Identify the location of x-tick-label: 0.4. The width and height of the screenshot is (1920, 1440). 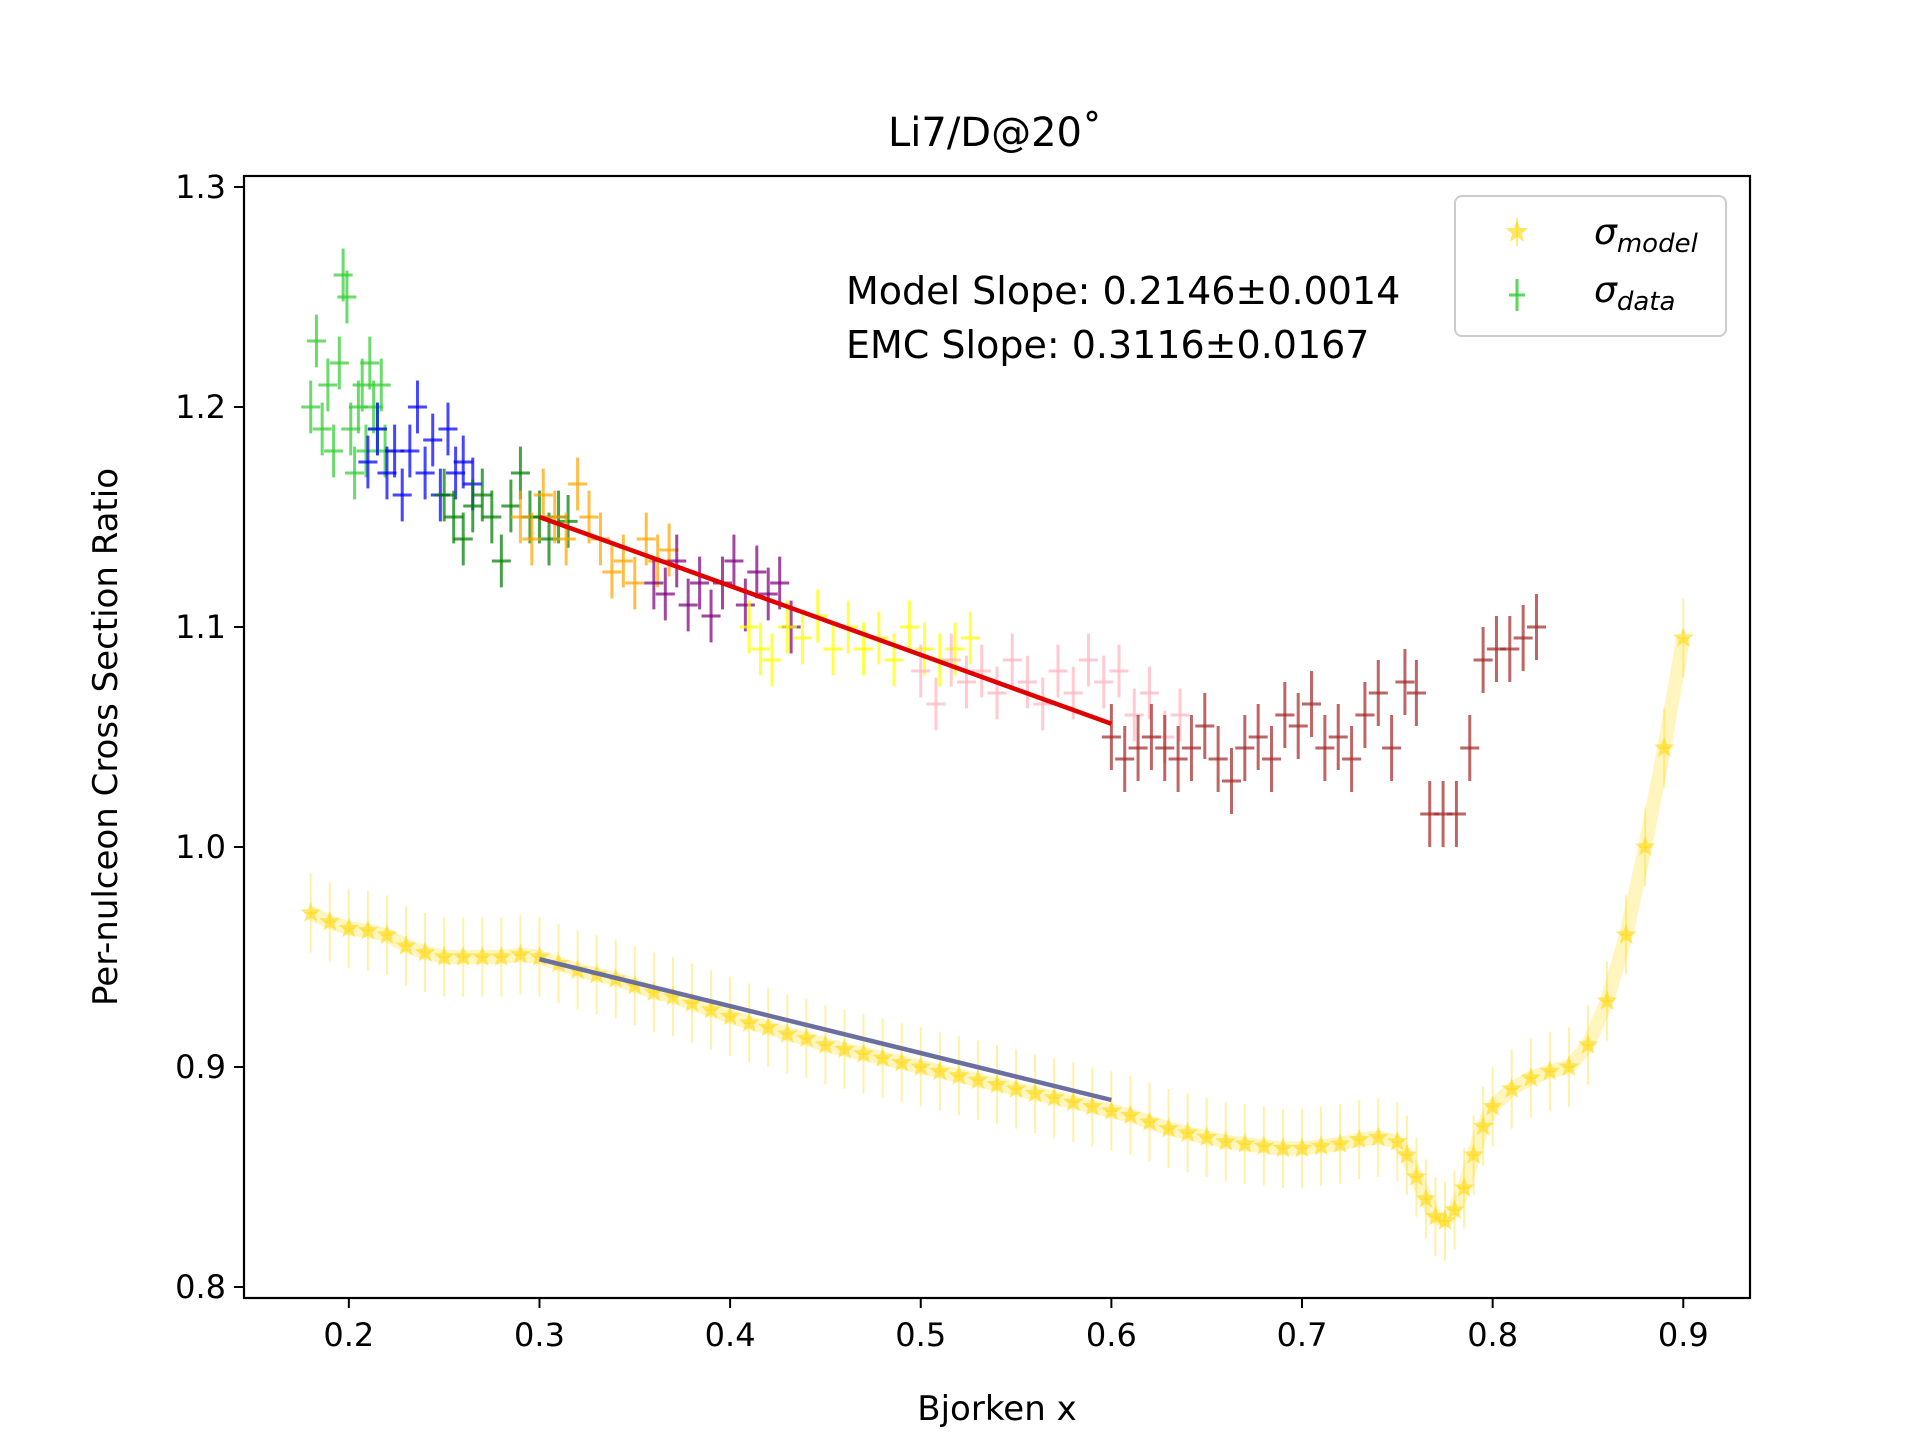
(730, 1335).